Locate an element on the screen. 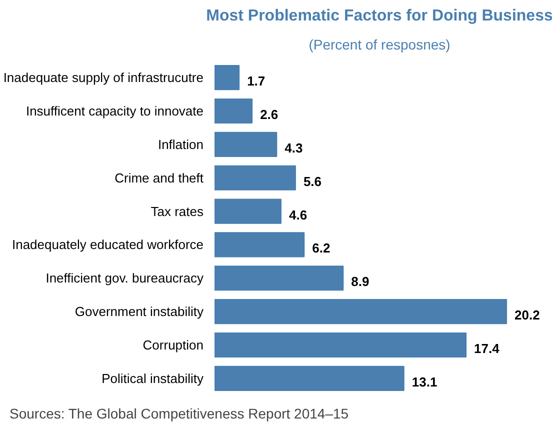 The image size is (556, 430). data-label: 13.1 is located at coordinates (425, 382).